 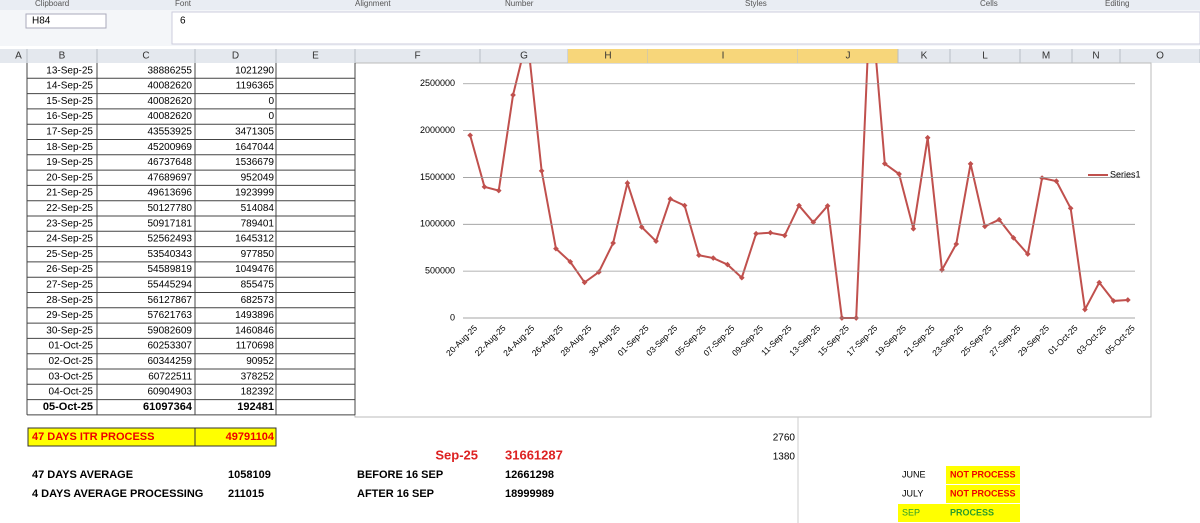 What do you see at coordinates (170, 315) in the screenshot?
I see `cumulative-cell: 57621763` at bounding box center [170, 315].